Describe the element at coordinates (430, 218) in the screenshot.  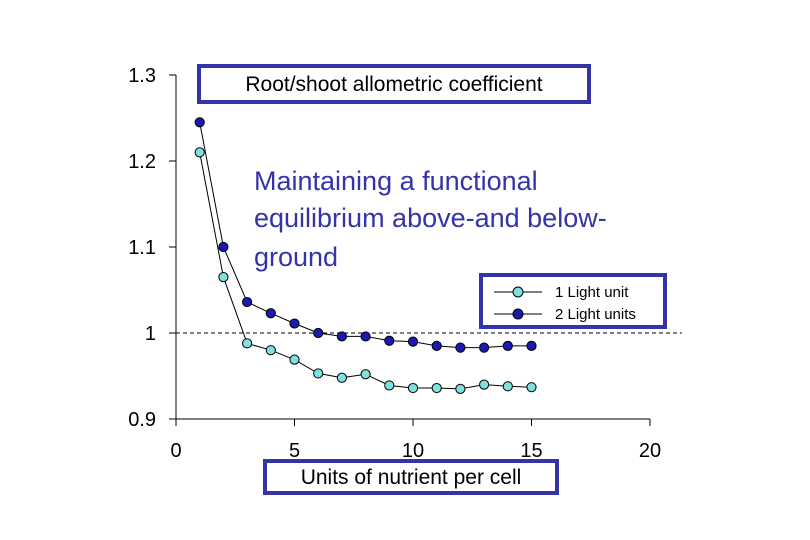
I see `annotation-line-2: equilibrium above-and below-` at that location.